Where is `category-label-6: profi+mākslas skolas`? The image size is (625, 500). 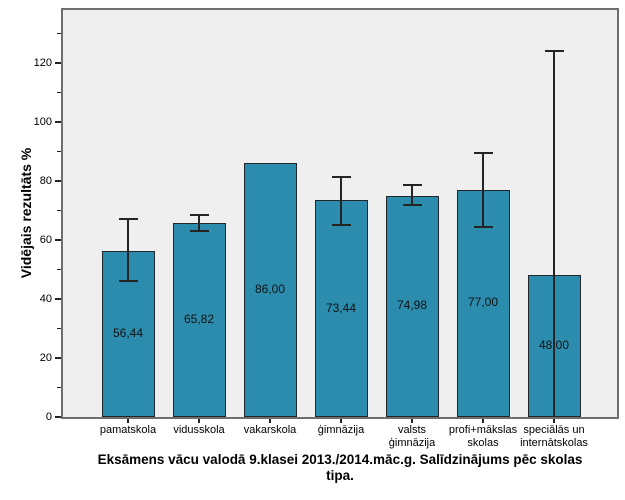
category-label-6: profi+mākslas skolas is located at coordinates (483, 437).